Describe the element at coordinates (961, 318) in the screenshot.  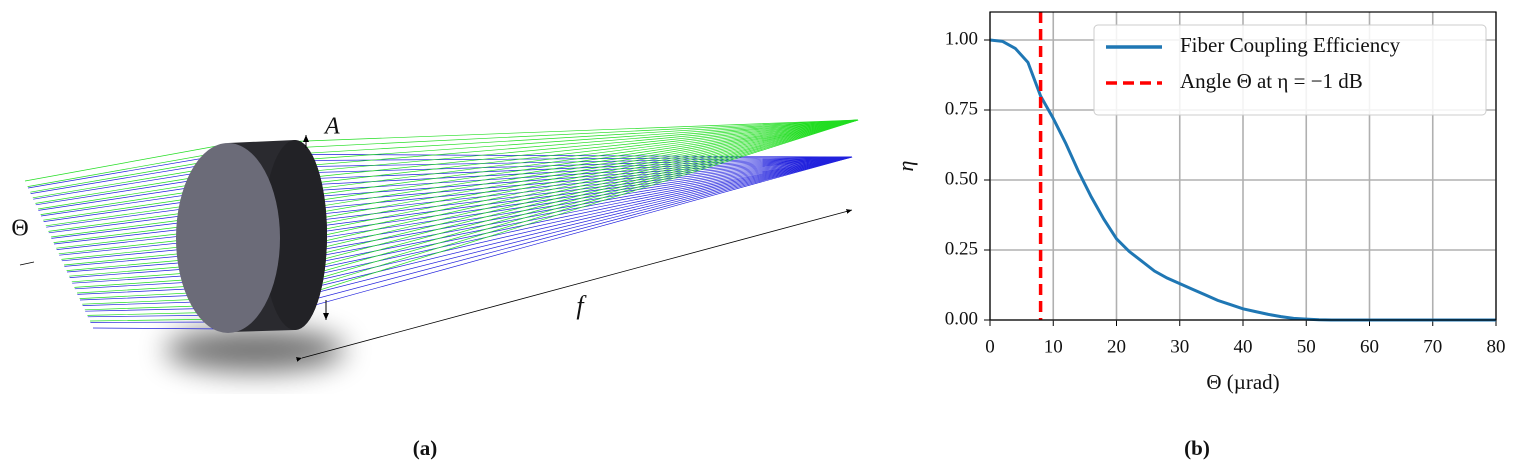
I see `y-tick-label: 0.00` at that location.